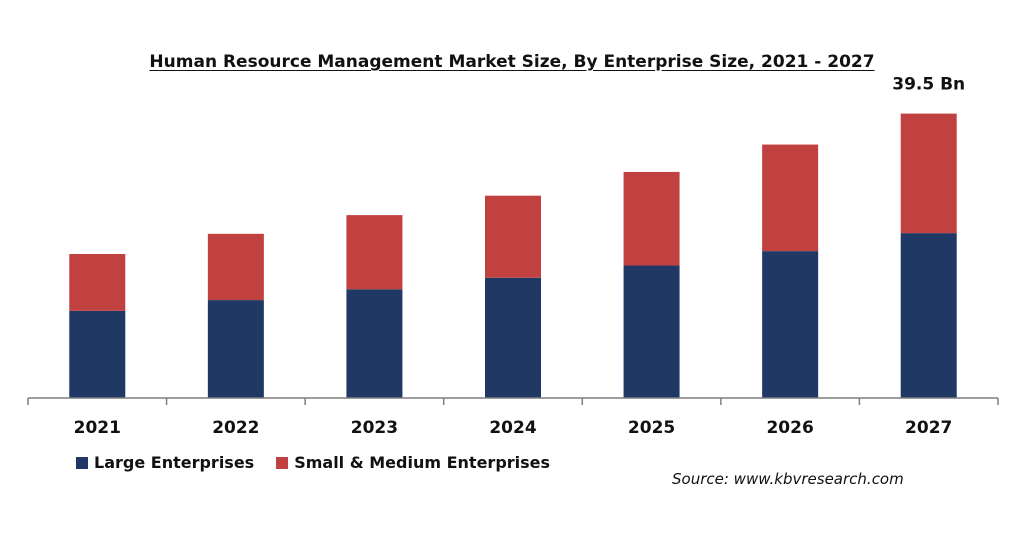 The width and height of the screenshot is (1024, 536). What do you see at coordinates (789, 428) in the screenshot?
I see `x-tick-label-2026: 2026` at bounding box center [789, 428].